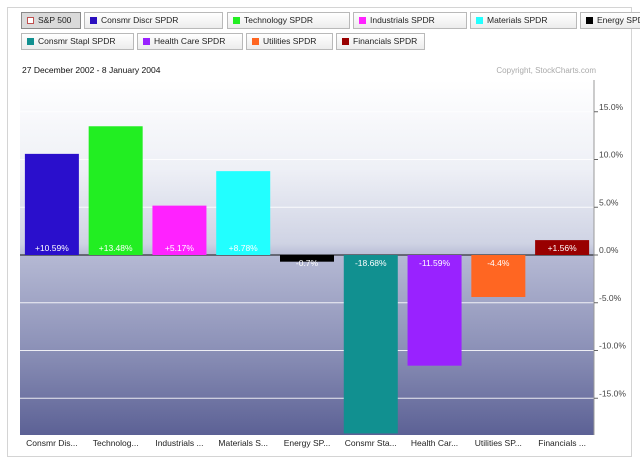  Describe the element at coordinates (180, 248) in the screenshot. I see `bar-value-label: +5.17%` at that location.